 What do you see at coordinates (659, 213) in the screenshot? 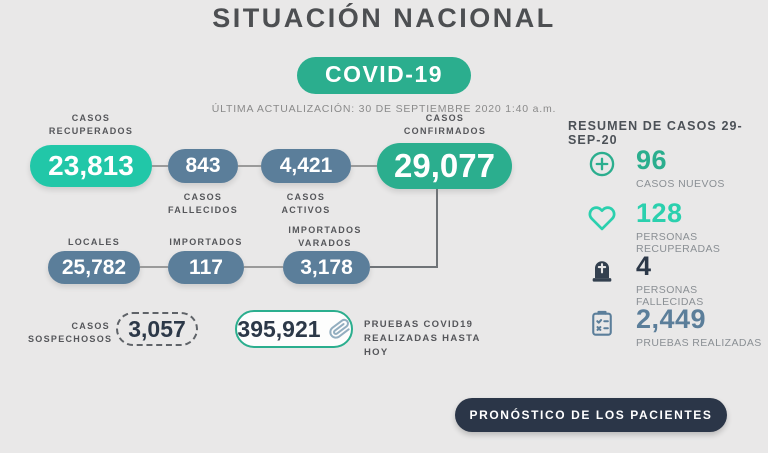
I see `recovered-persons-value: 128` at bounding box center [659, 213].